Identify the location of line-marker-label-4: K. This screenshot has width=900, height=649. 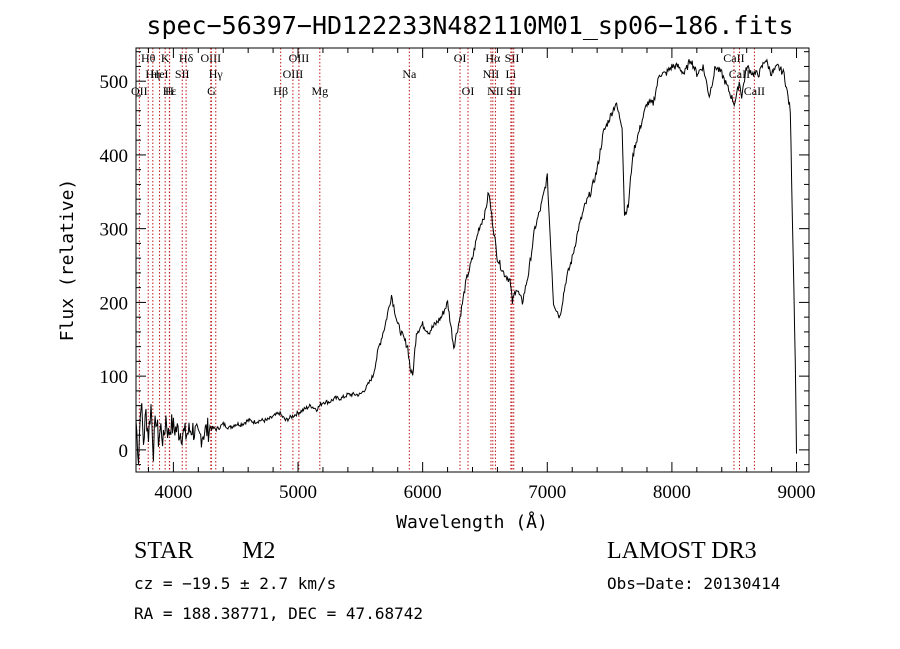
(165, 58).